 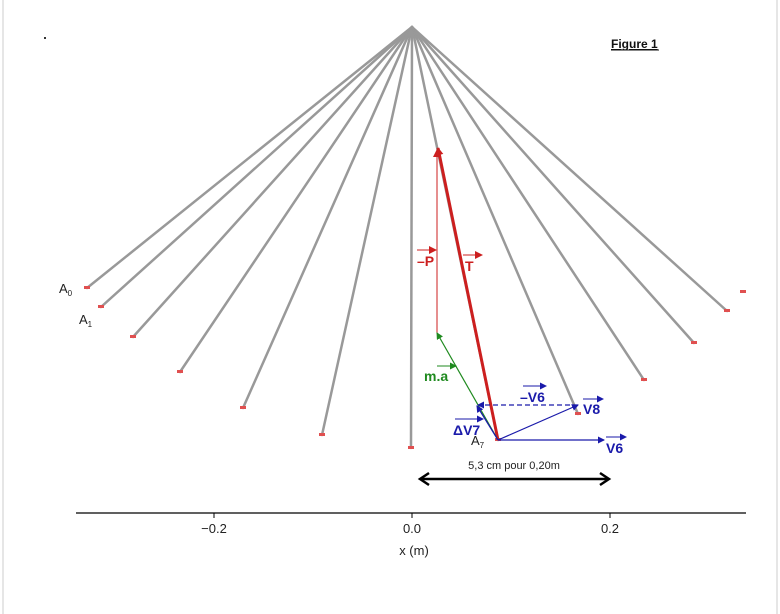 What do you see at coordinates (66, 289) in the screenshot?
I see `label-a0: A0` at bounding box center [66, 289].